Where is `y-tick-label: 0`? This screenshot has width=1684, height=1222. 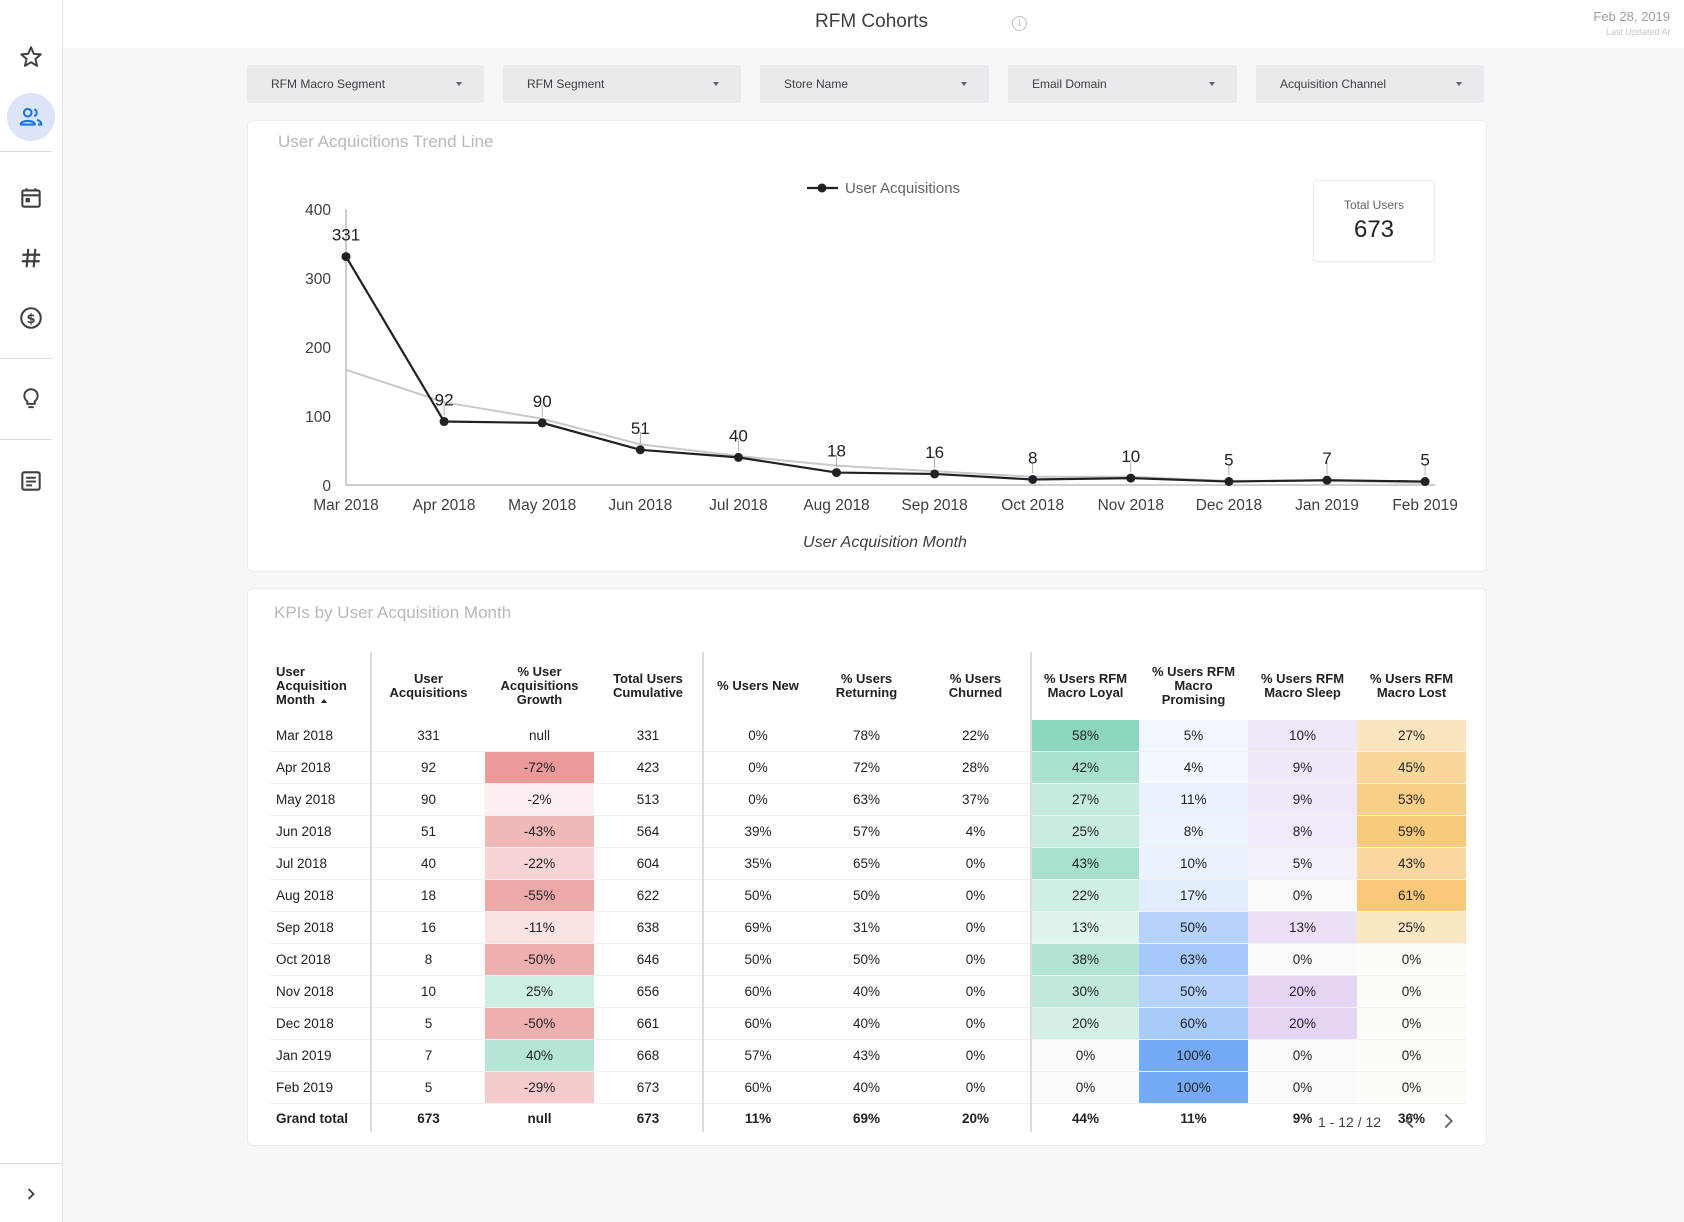 y-tick-label: 0 is located at coordinates (326, 486).